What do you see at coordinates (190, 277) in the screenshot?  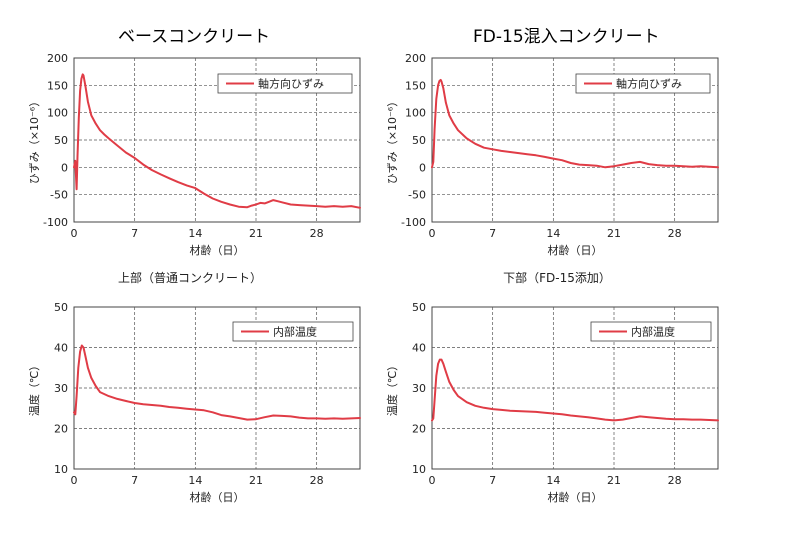 I see `chart-title: 上部（普通コンクリート）` at bounding box center [190, 277].